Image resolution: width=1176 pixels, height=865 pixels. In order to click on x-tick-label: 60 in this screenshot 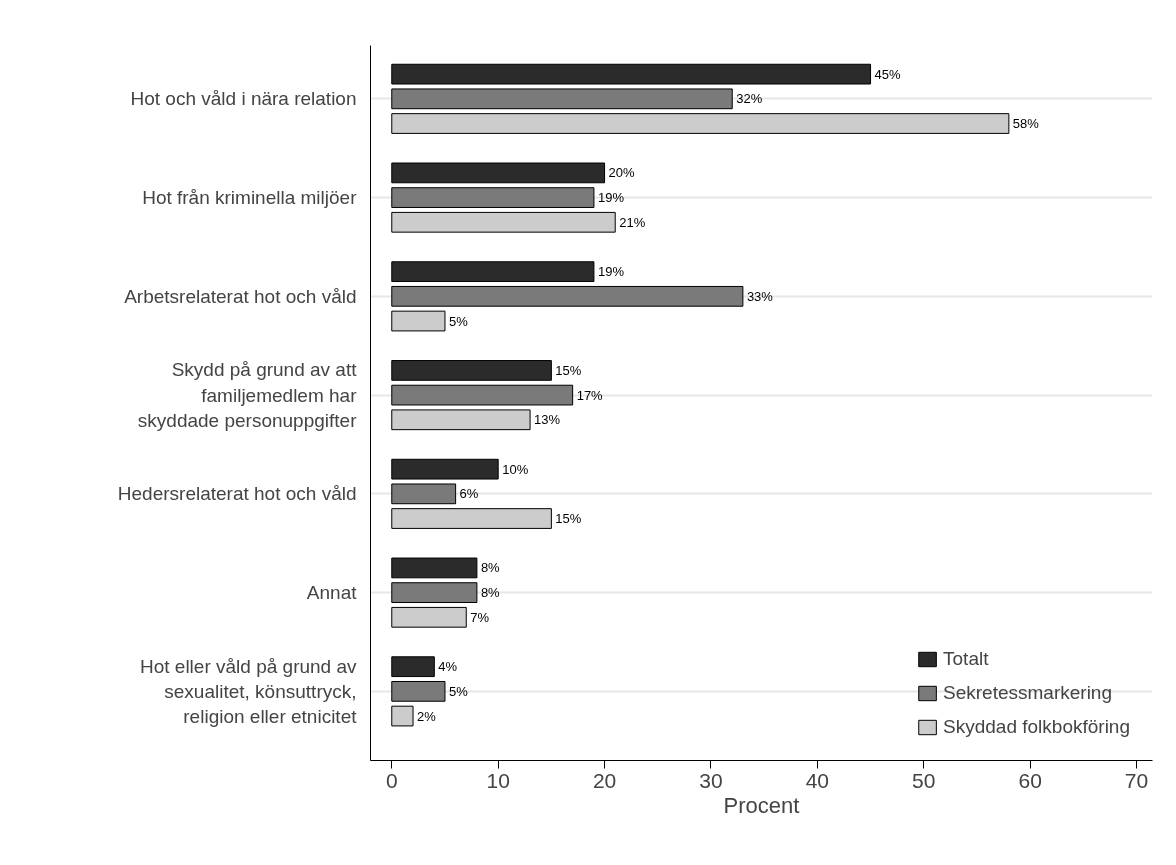, I will do `click(1030, 780)`.